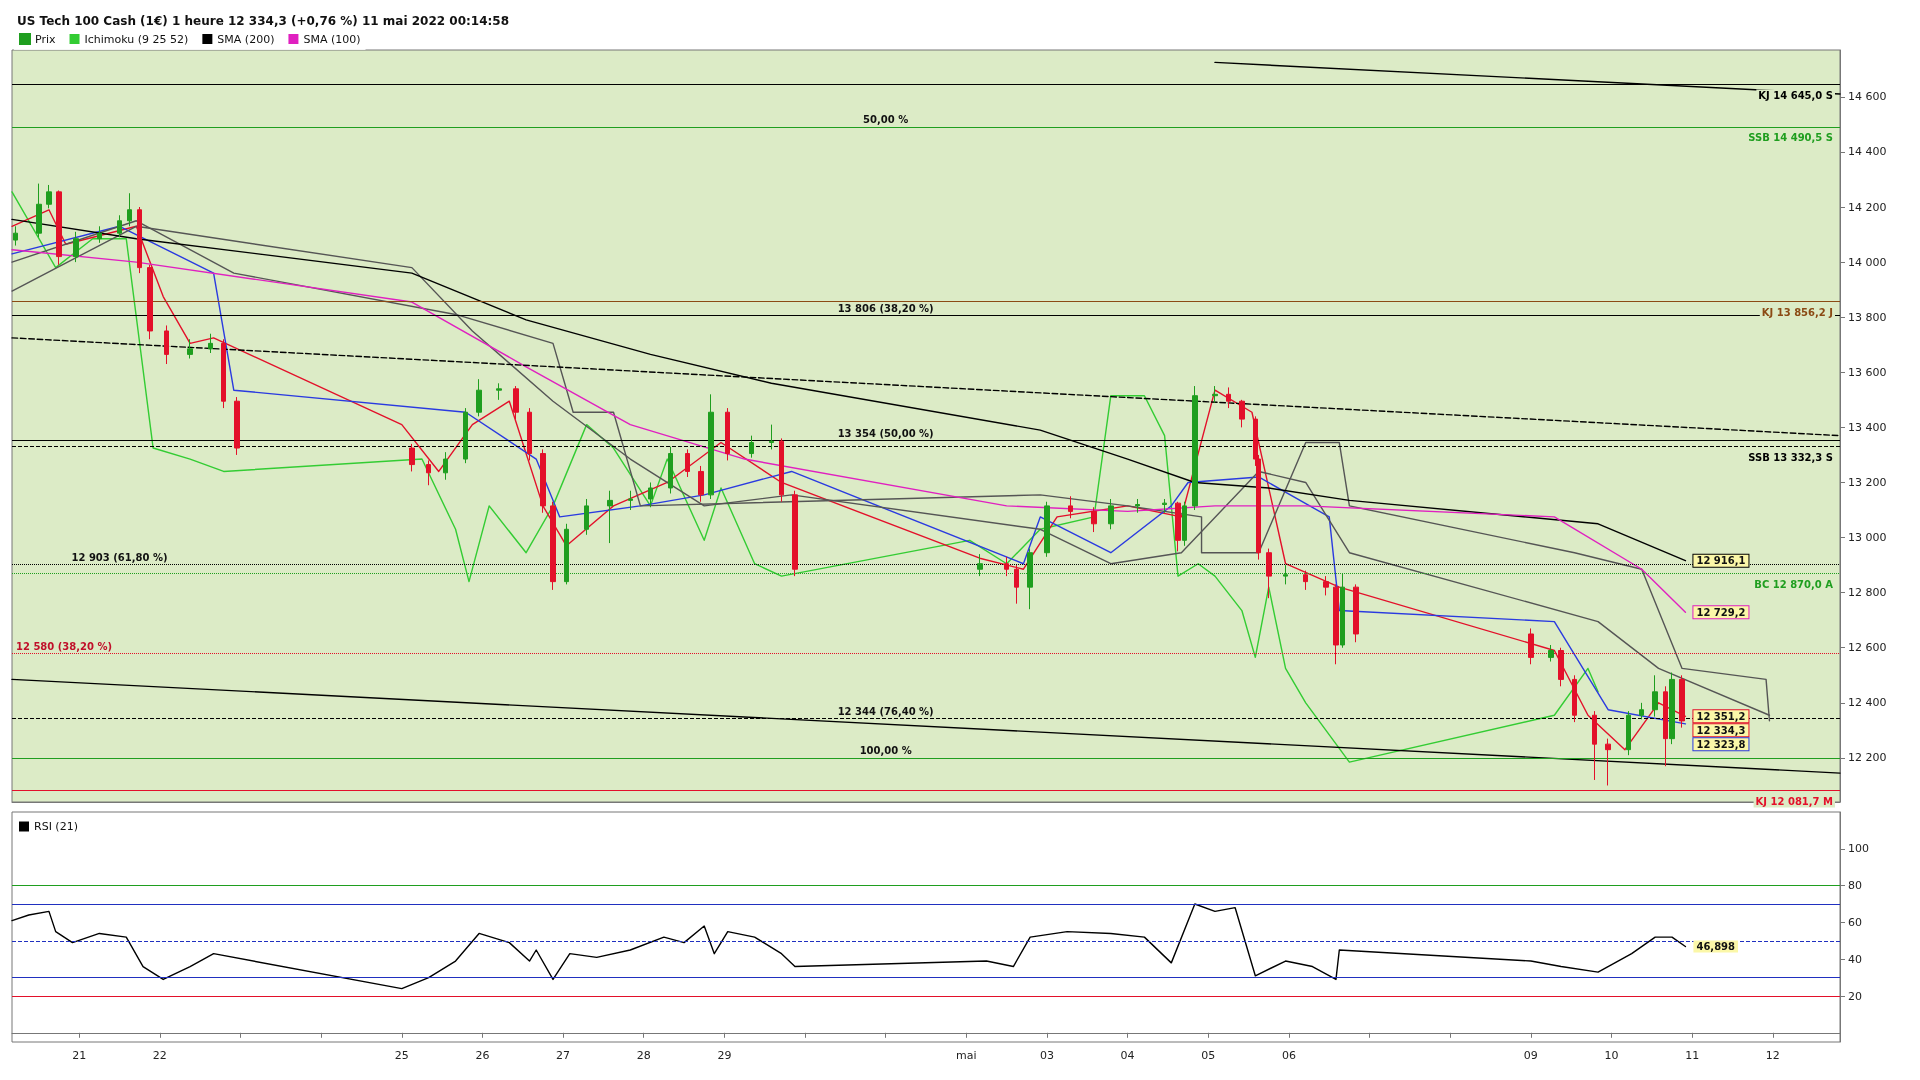 This screenshot has height=1080, width=1920. Describe the element at coordinates (886, 120) in the screenshot. I see `annotation: 50,00 %` at that location.